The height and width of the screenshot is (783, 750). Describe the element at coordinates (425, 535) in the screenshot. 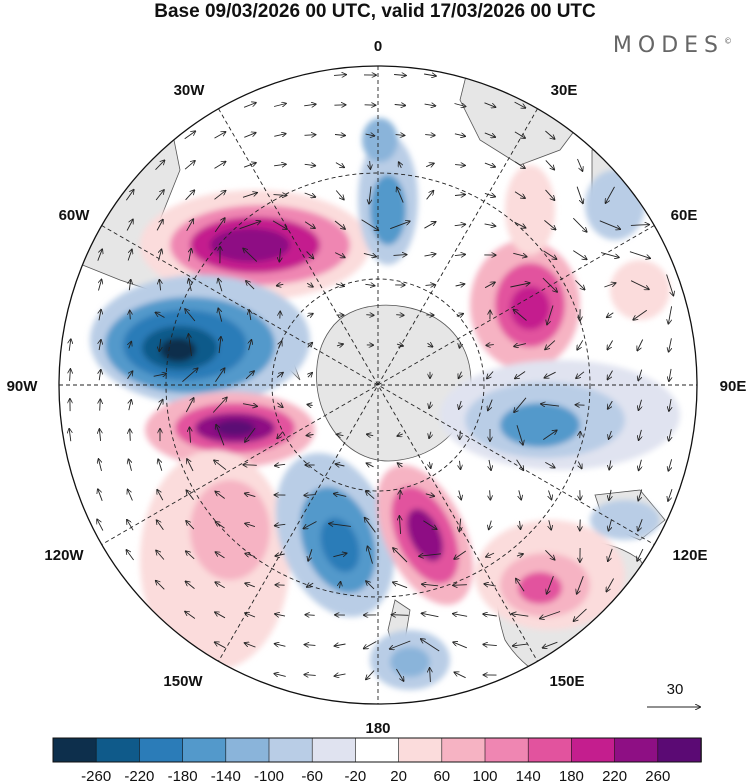

I see `anomaly-pos-ross` at that location.